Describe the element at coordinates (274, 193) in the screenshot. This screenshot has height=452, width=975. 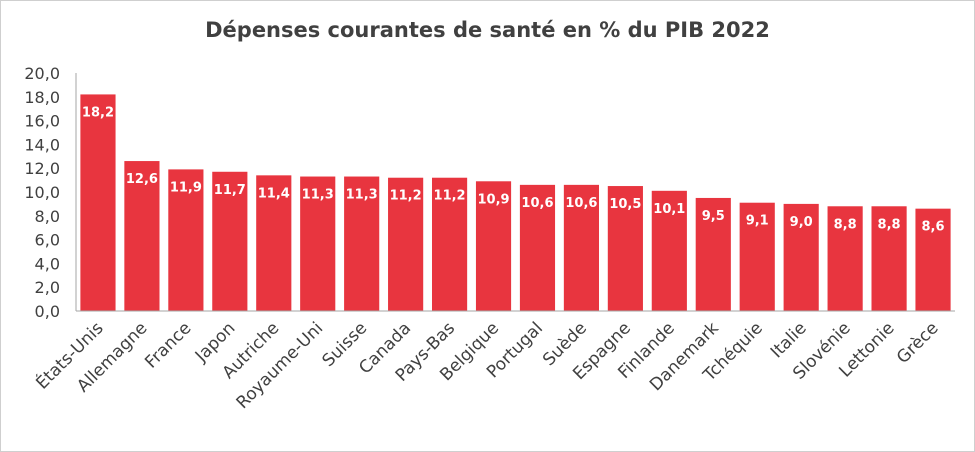
I see `data-label: 11,4` at that location.